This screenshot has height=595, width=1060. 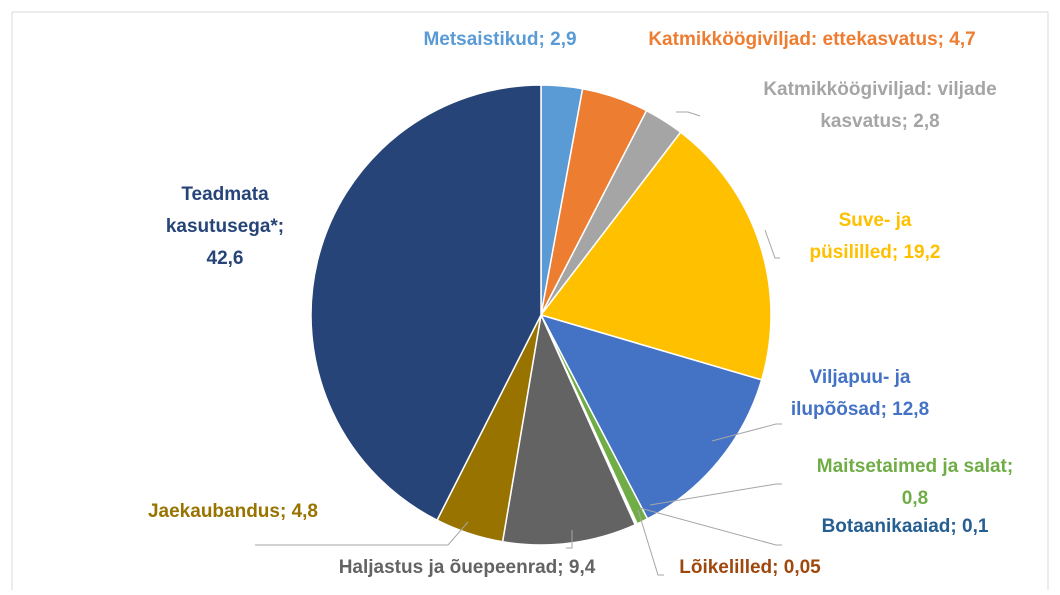 I want to click on data-label: Metsaistikud; 2,9, so click(x=499, y=39).